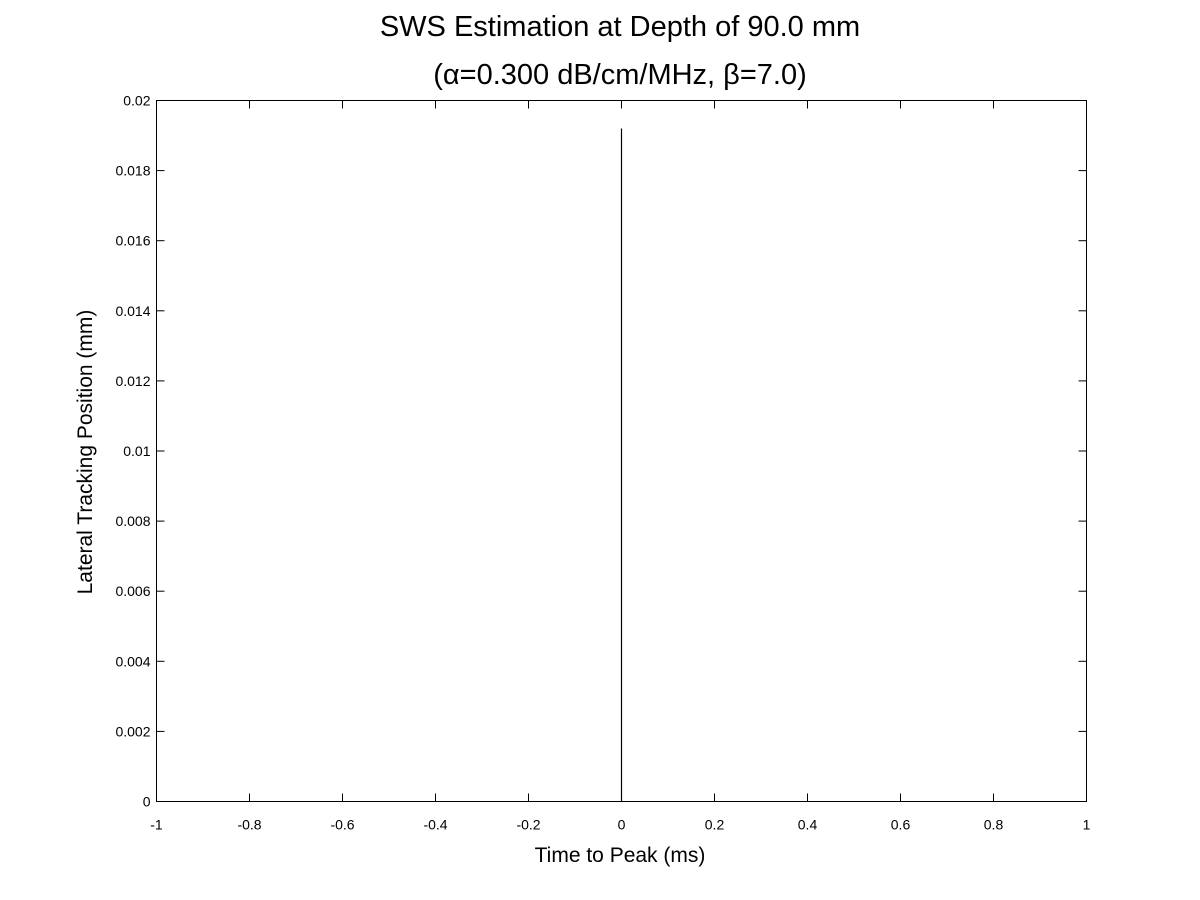 The width and height of the screenshot is (1200, 900). I want to click on y-tick-label: 0.016, so click(132, 241).